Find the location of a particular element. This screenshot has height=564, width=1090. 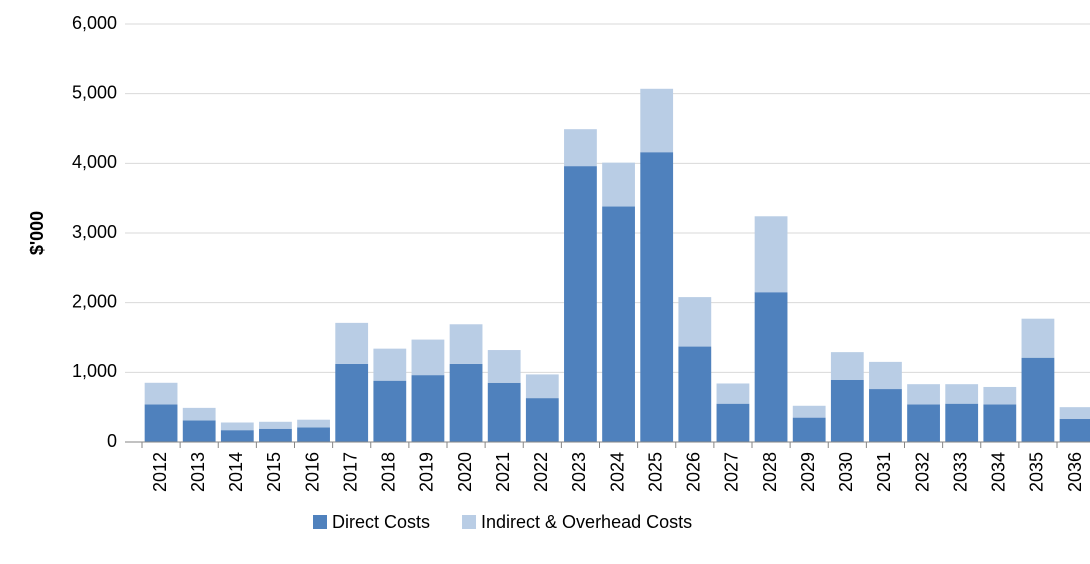

x-tick-label: 2023 is located at coordinates (579, 472).